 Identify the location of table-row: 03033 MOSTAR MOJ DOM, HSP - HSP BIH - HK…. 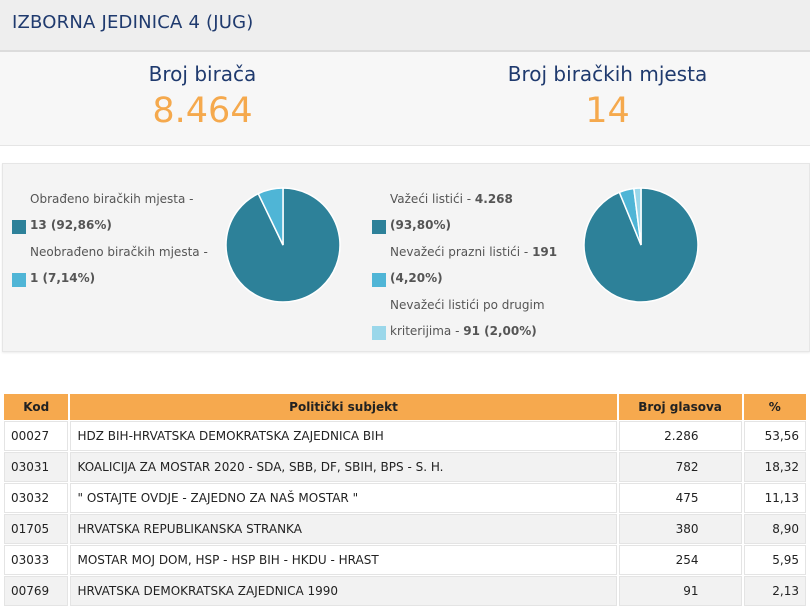
(405, 560).